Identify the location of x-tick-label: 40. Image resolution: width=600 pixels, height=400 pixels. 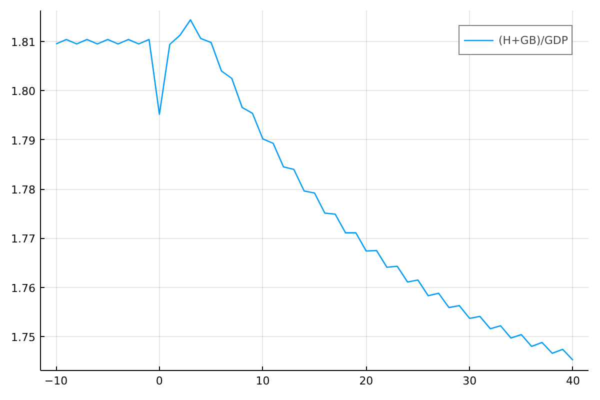
(573, 381).